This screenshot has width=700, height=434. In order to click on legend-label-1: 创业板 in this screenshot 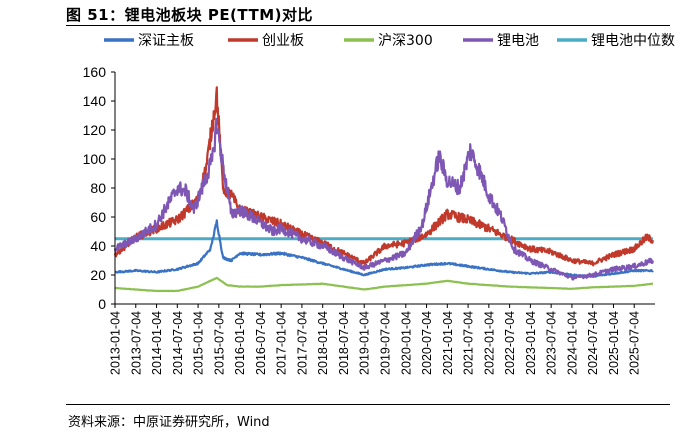, I will do `click(283, 41)`.